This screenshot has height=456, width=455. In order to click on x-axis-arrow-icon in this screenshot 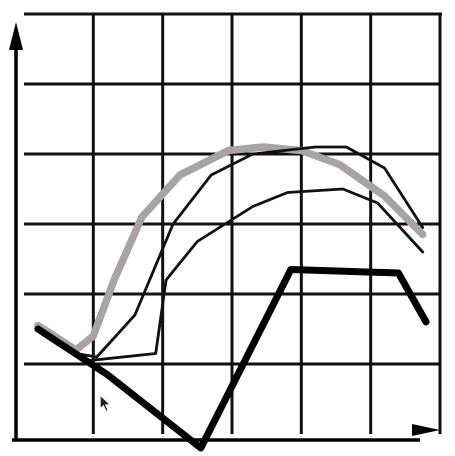, I will do `click(426, 430)`.